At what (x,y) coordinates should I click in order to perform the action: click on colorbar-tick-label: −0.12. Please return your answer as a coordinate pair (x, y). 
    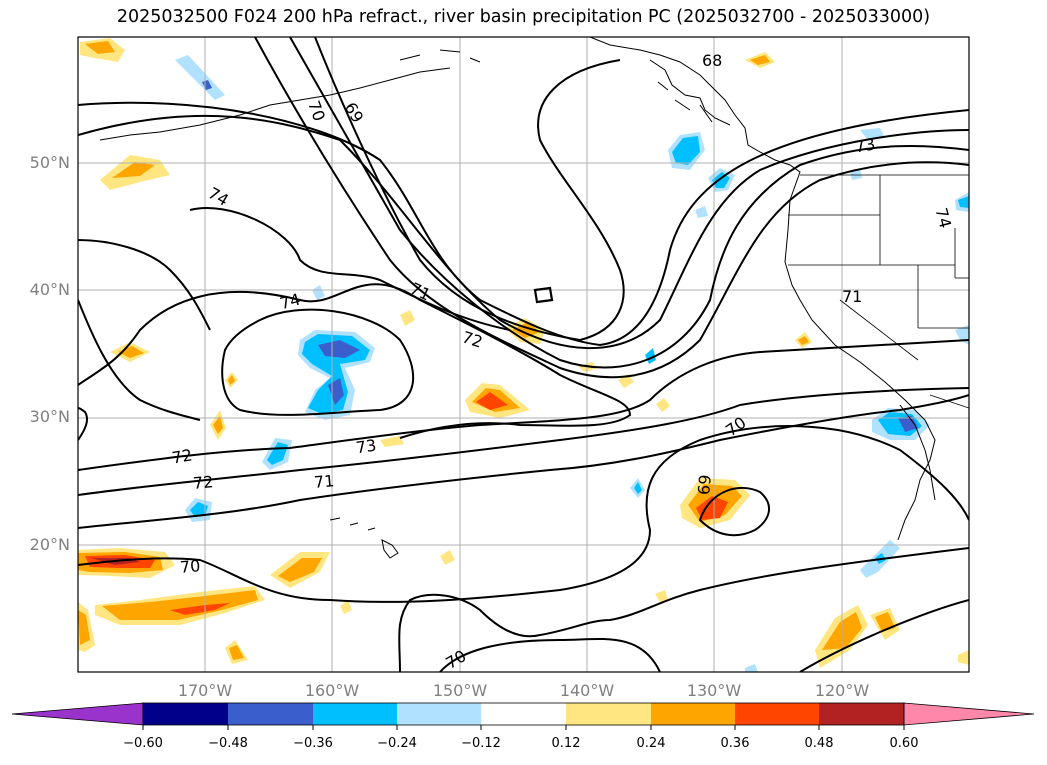
    Looking at the image, I should click on (481, 743).